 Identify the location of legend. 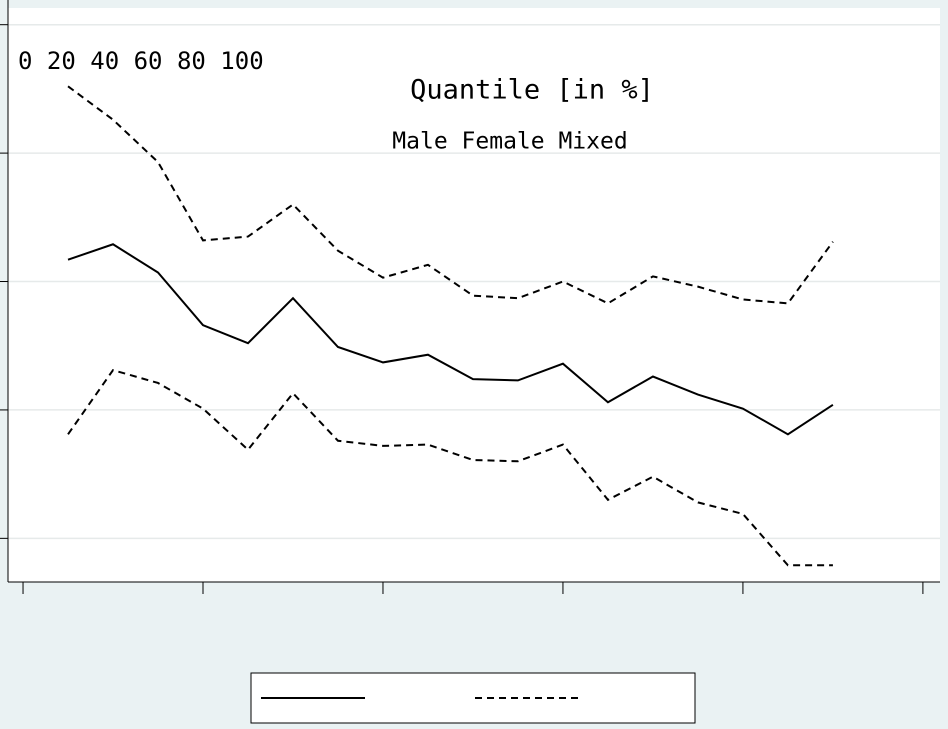
(473, 698).